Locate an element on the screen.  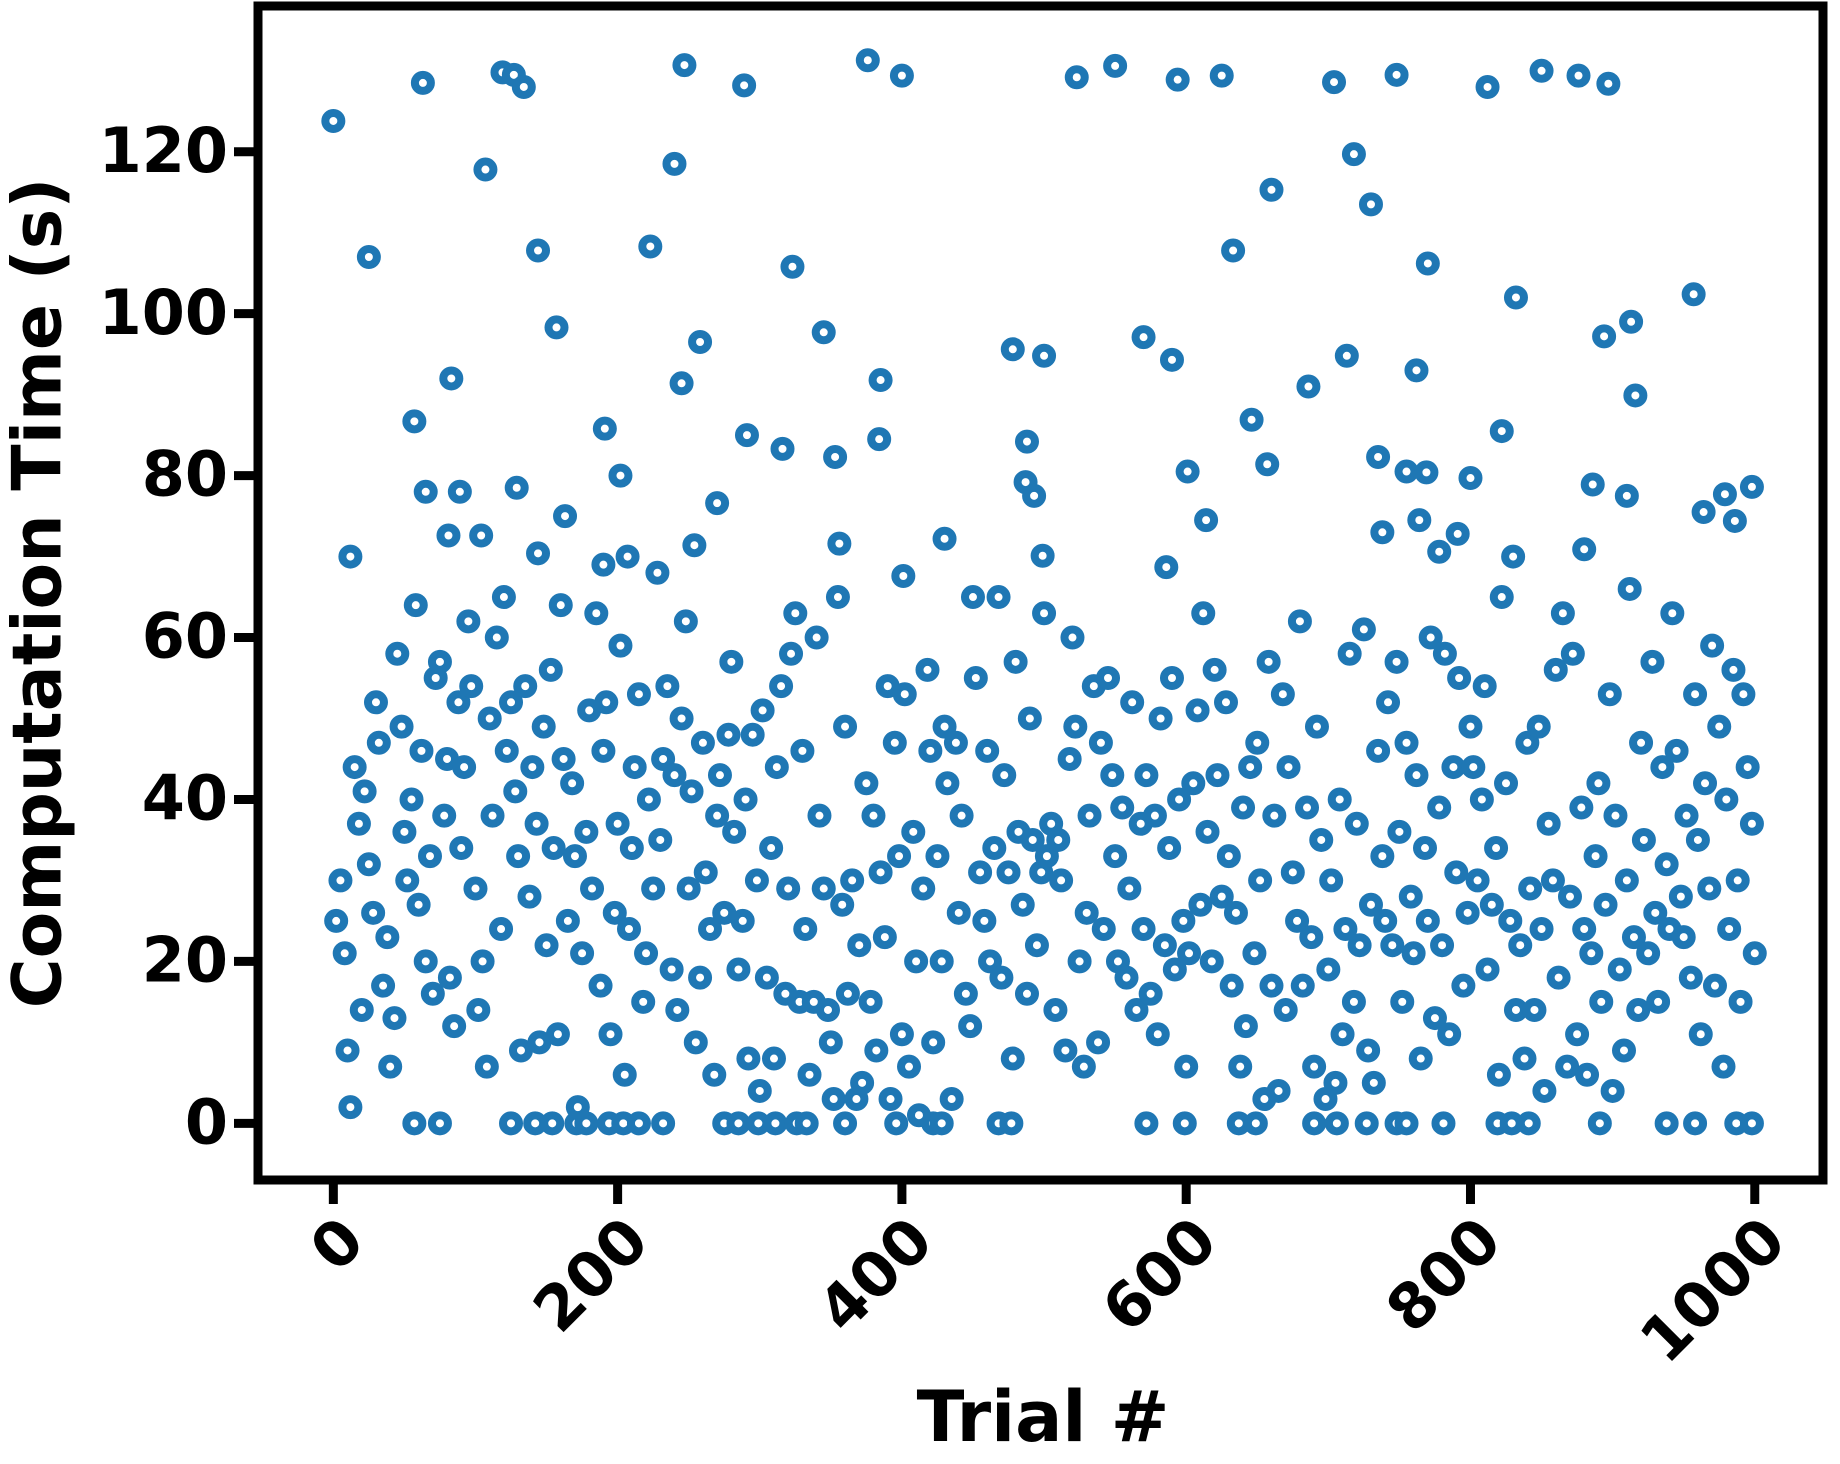
y-tick-label: 40 is located at coordinates (185, 798).